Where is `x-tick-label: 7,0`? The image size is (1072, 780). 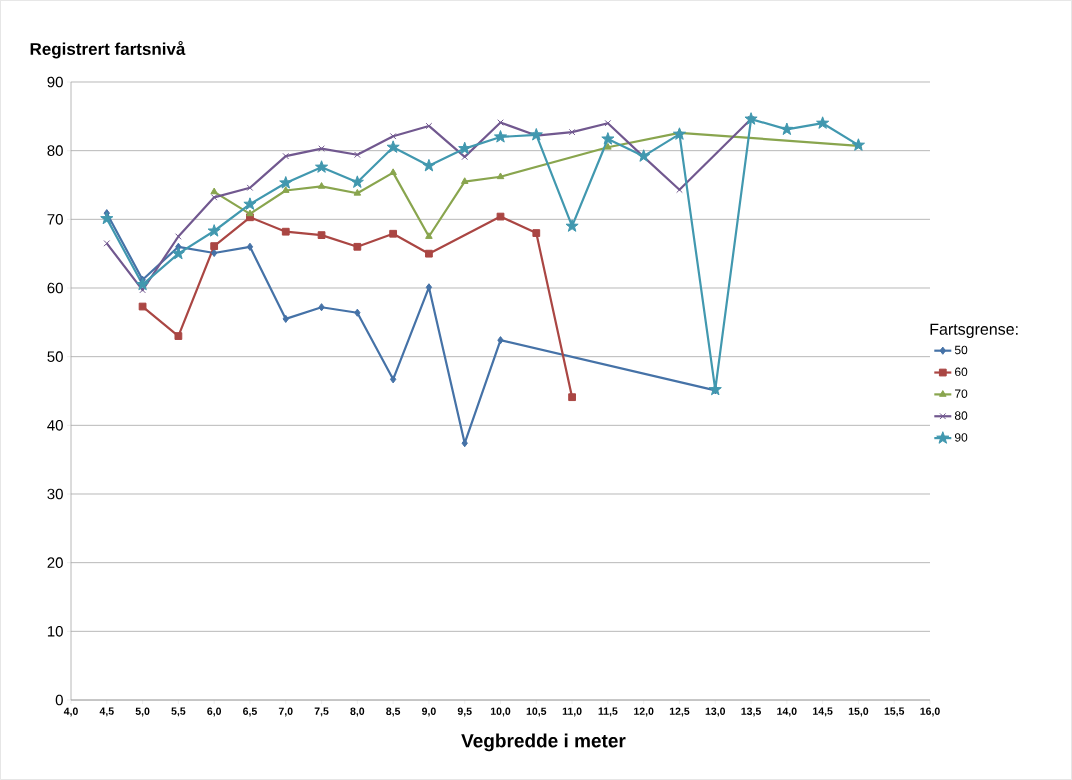
x-tick-label: 7,0 is located at coordinates (285, 712).